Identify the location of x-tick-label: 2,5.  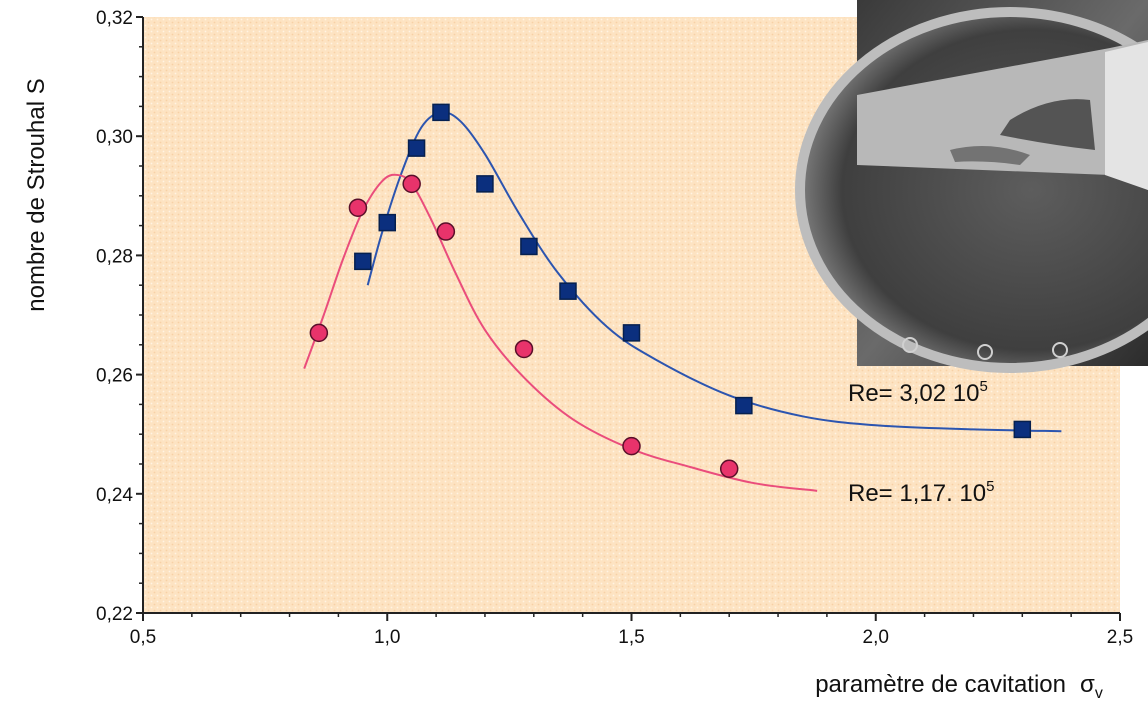
(1120, 637).